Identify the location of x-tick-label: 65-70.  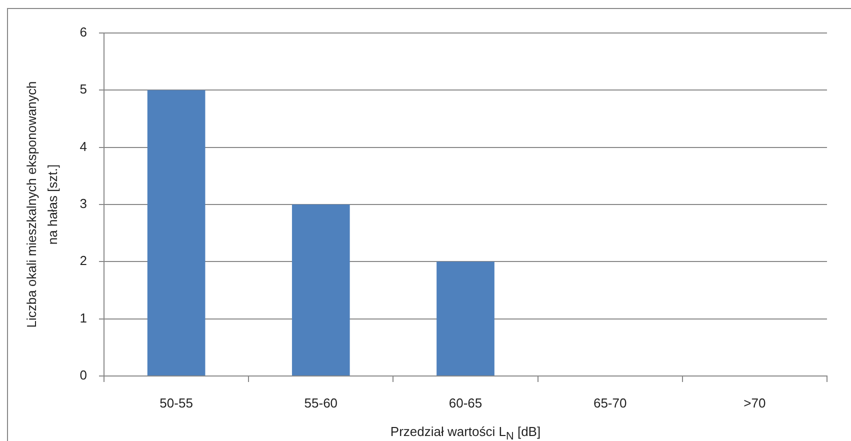
(610, 402).